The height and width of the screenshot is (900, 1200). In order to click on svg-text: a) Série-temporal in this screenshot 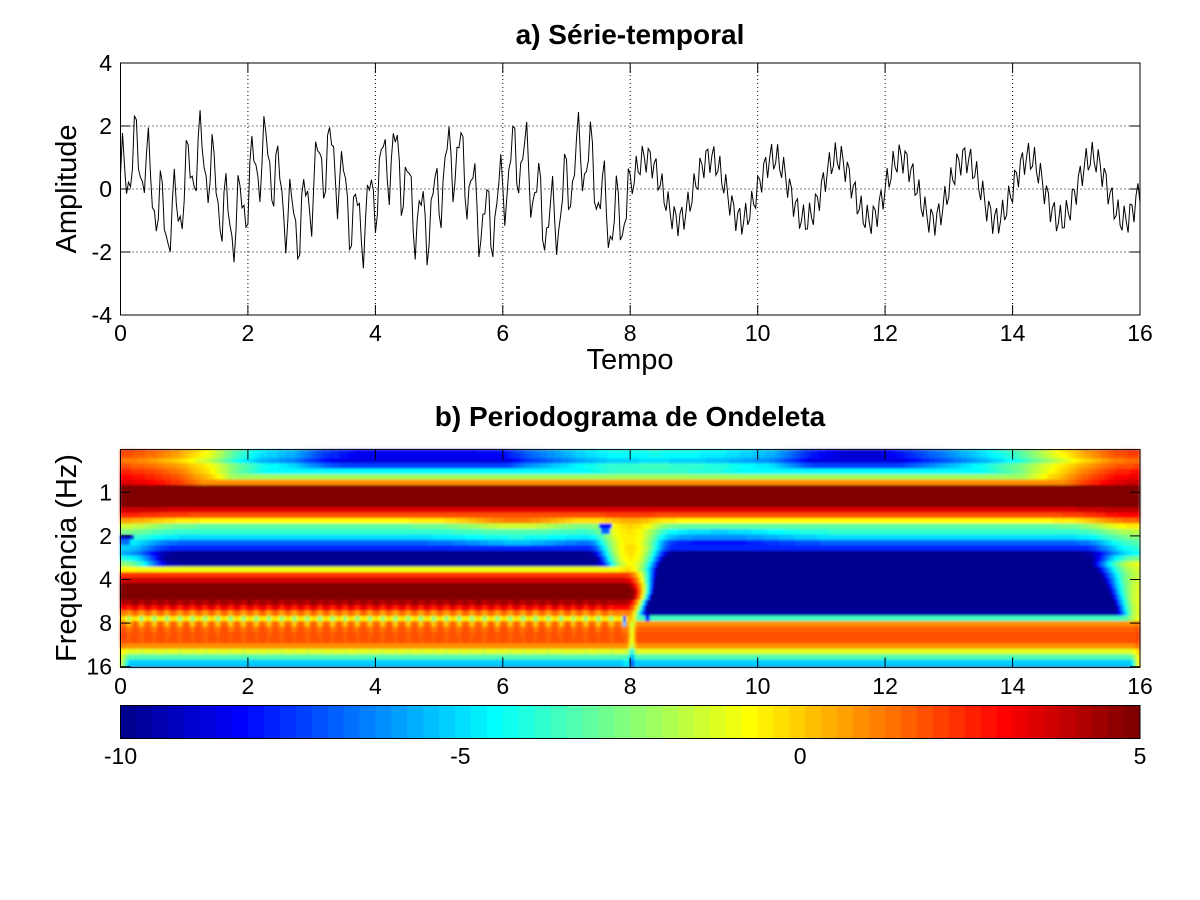, I will do `click(630, 34)`.